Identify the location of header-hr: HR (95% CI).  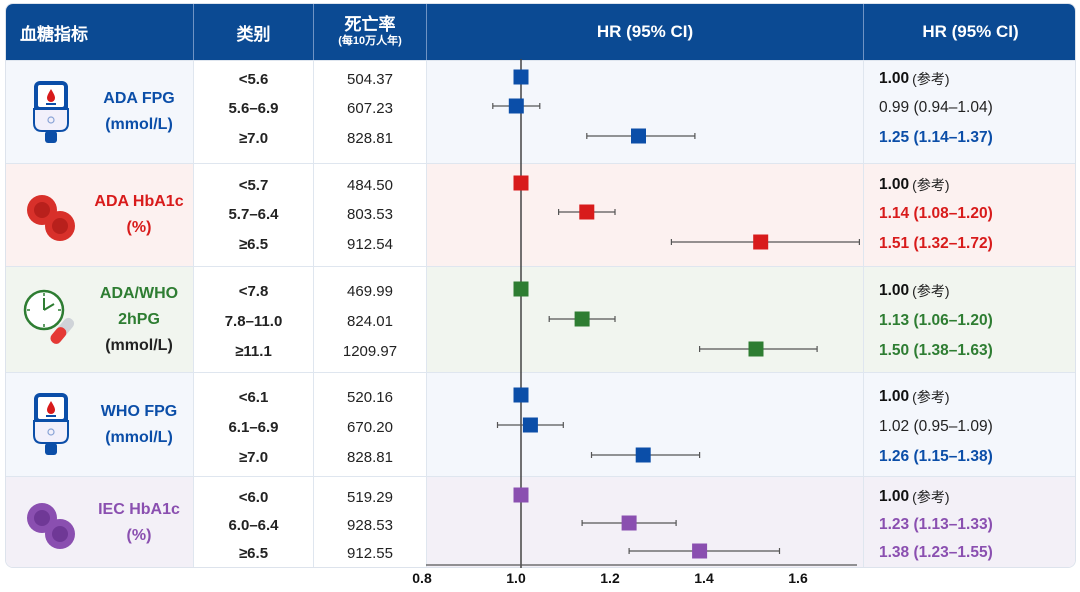
(969, 32).